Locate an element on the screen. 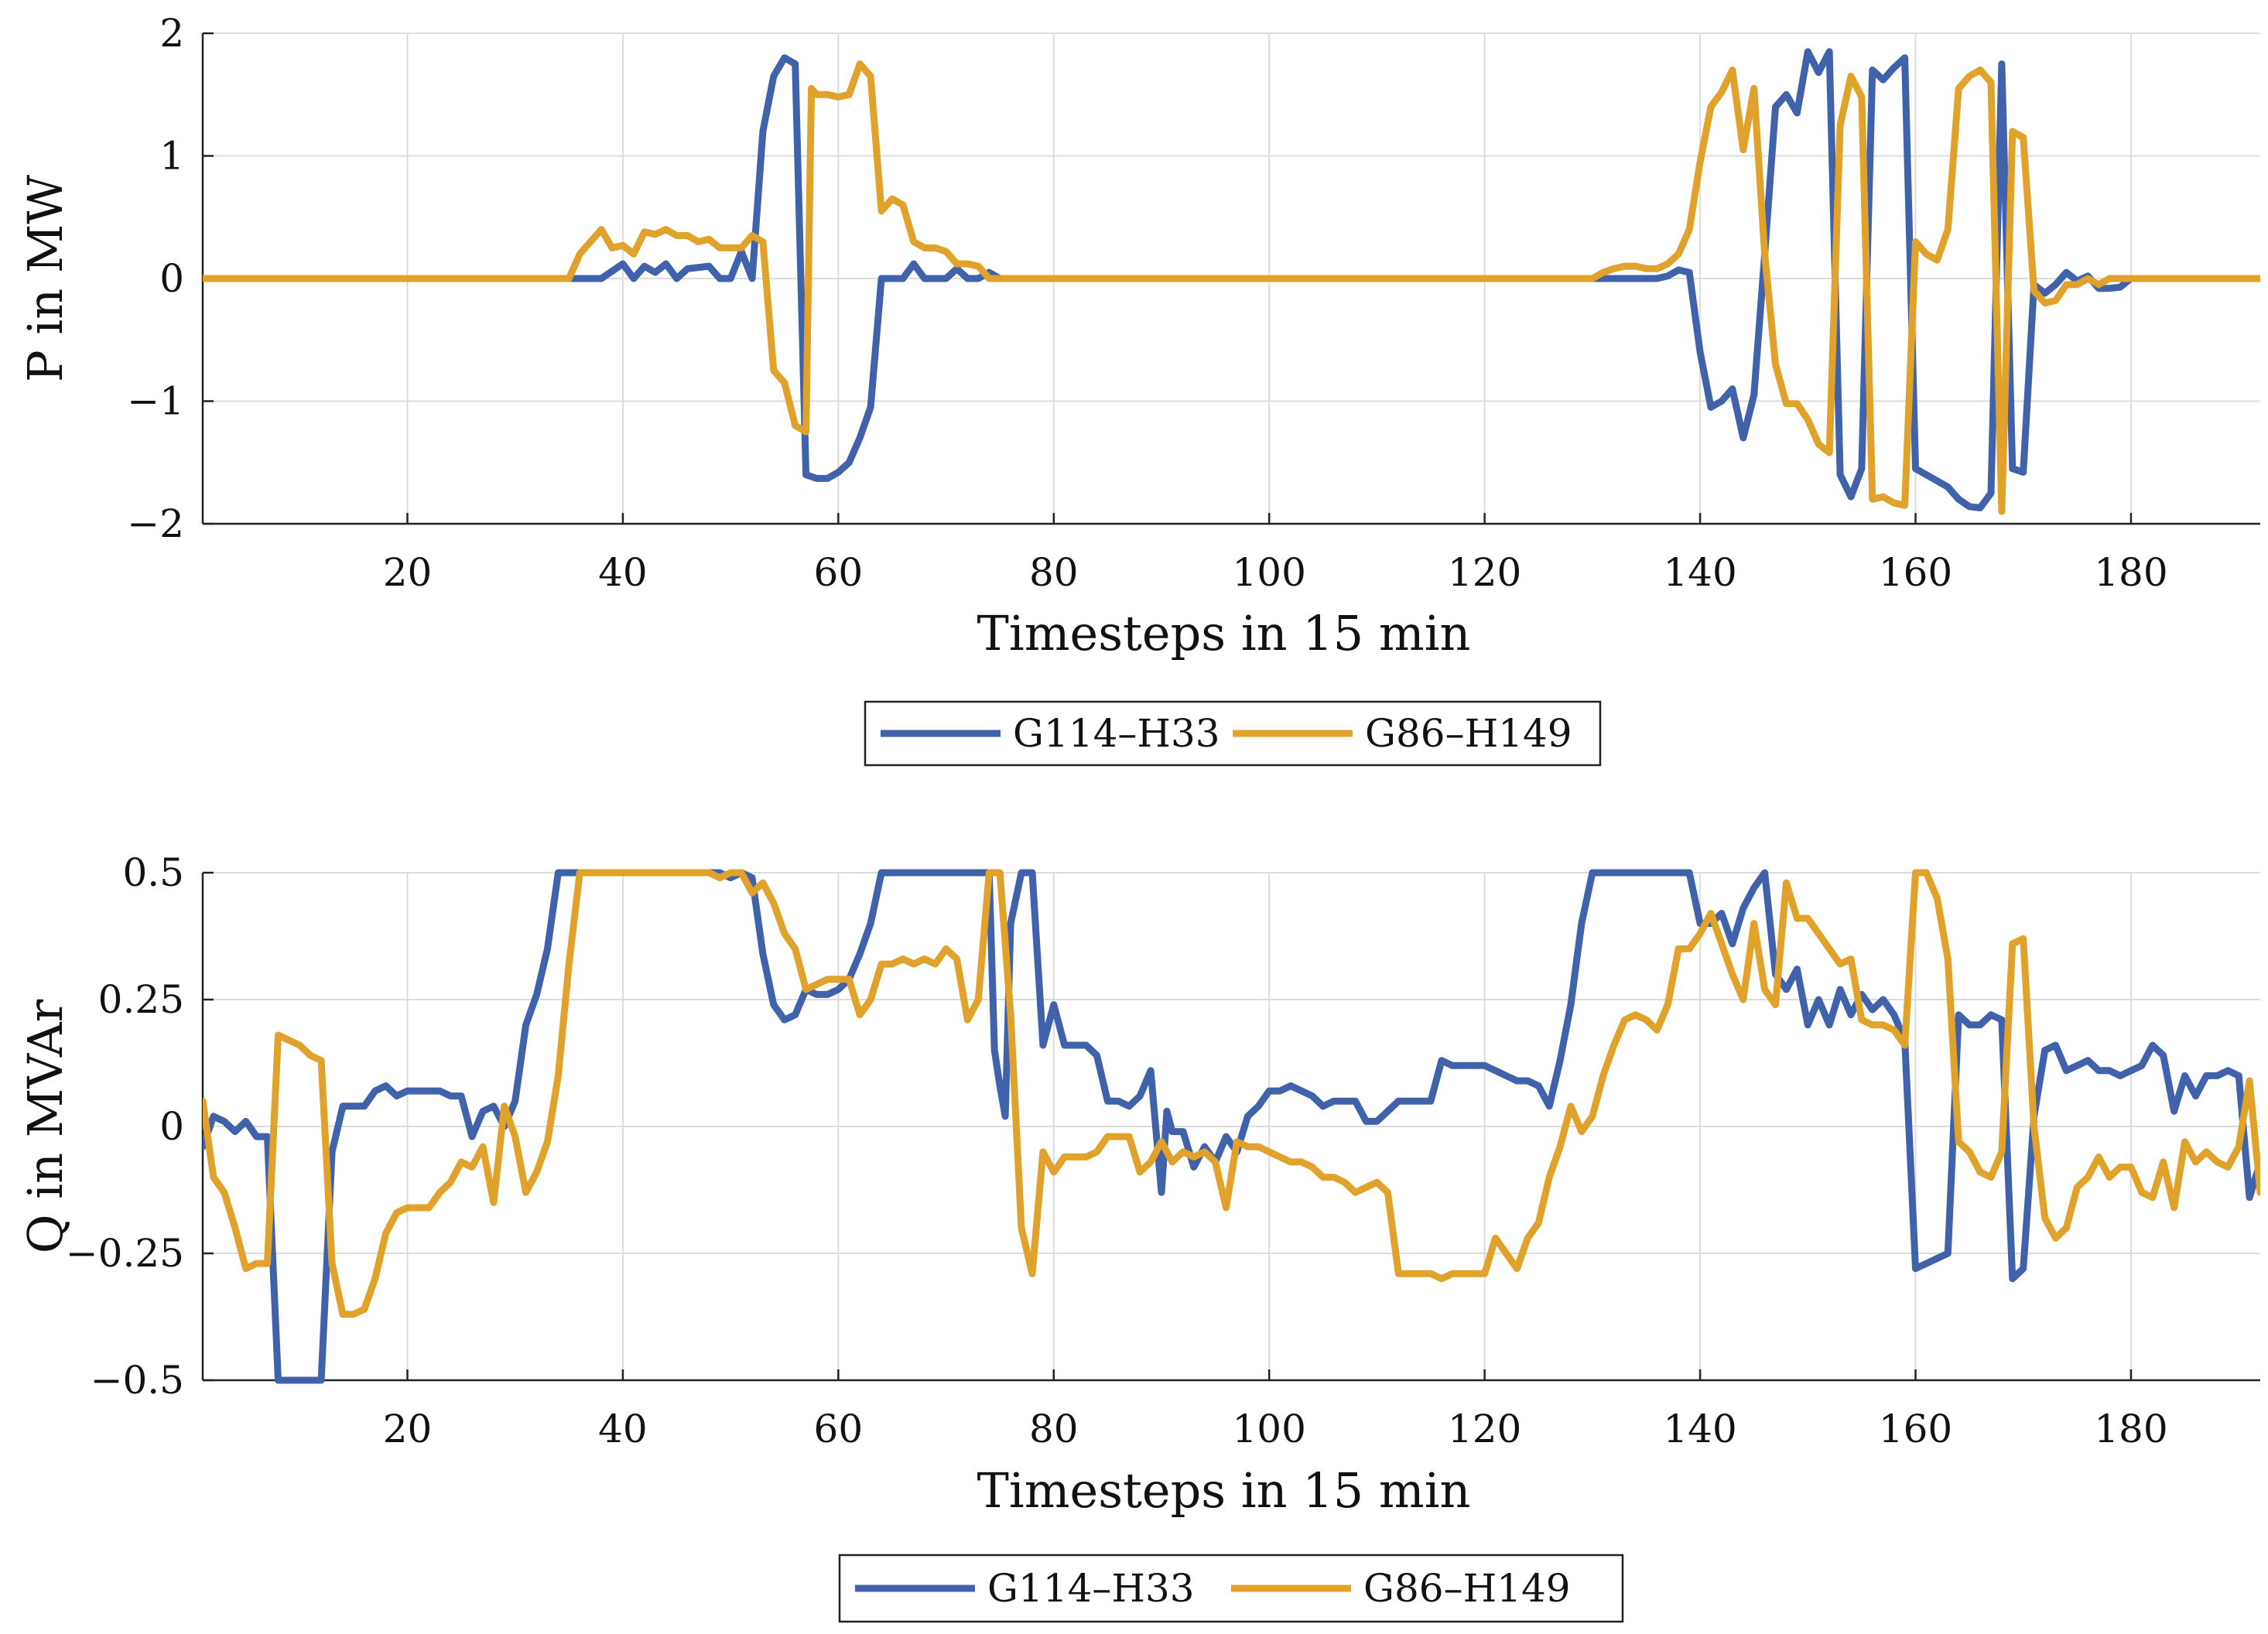  y-axis-label: Q in MVAr is located at coordinates (45, 1126).